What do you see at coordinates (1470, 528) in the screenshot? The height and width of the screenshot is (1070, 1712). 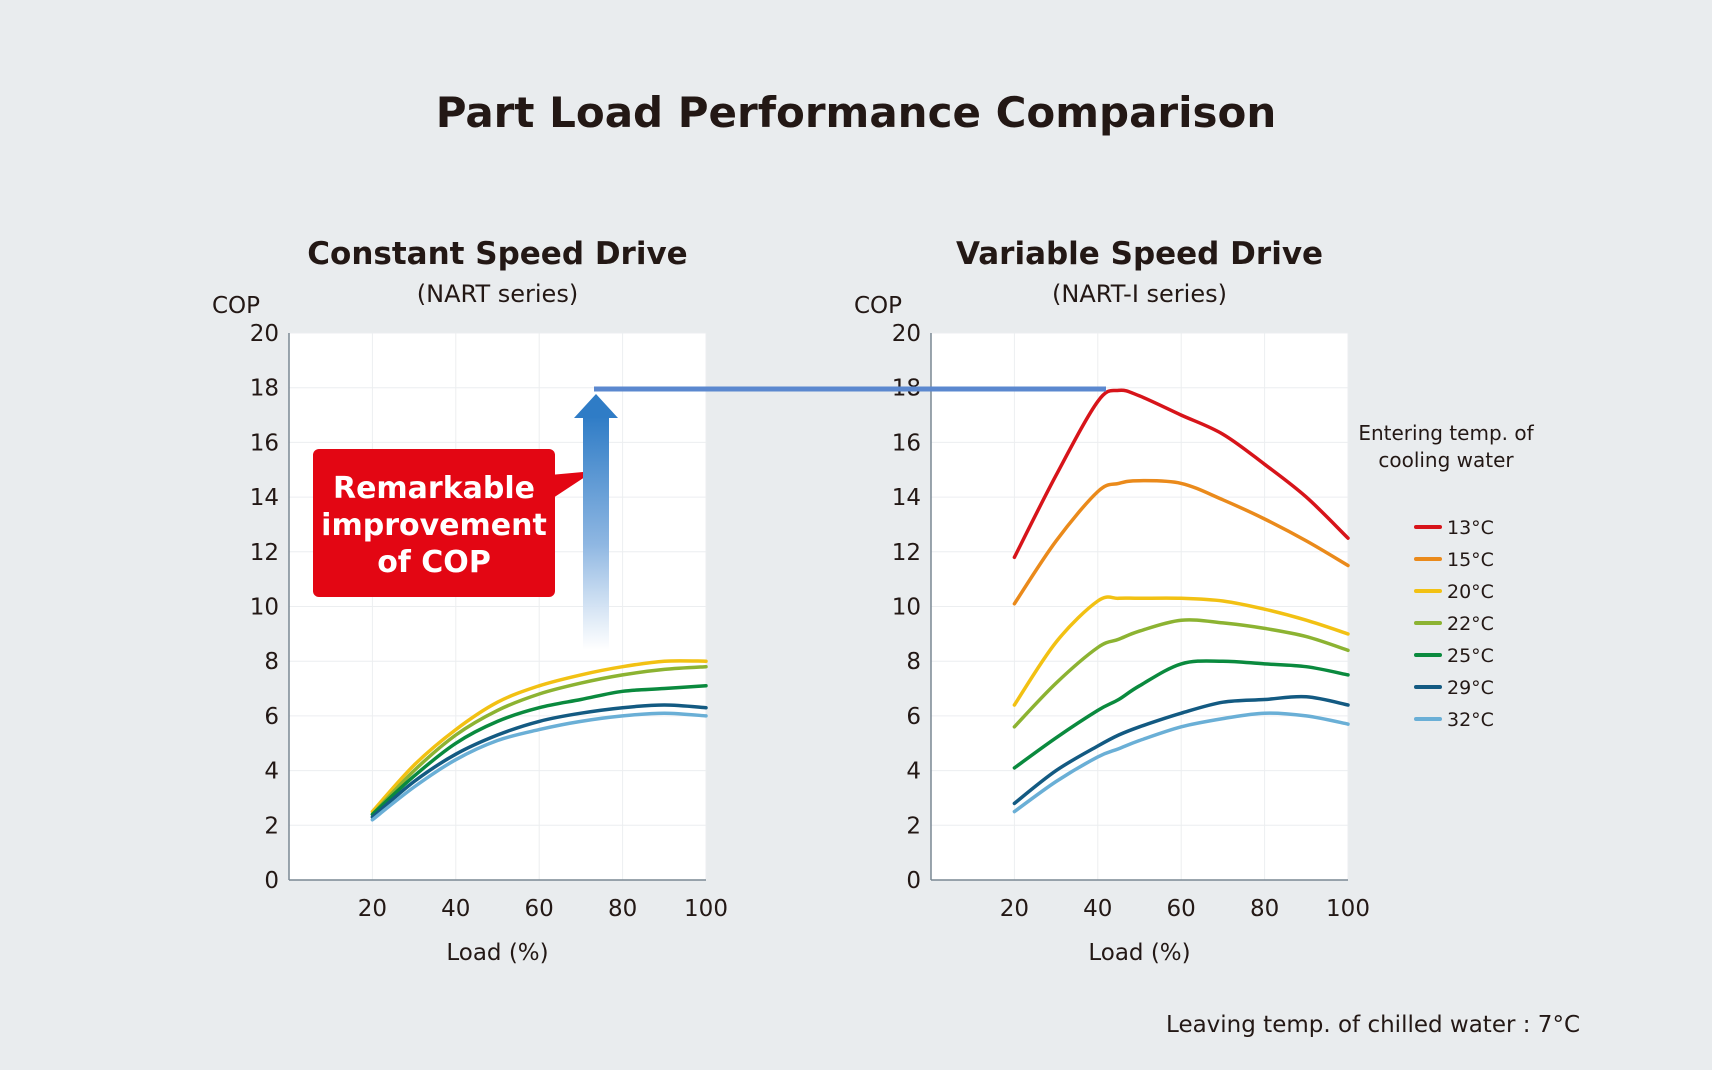 I see `legend-label-13-c: 13°C` at bounding box center [1470, 528].